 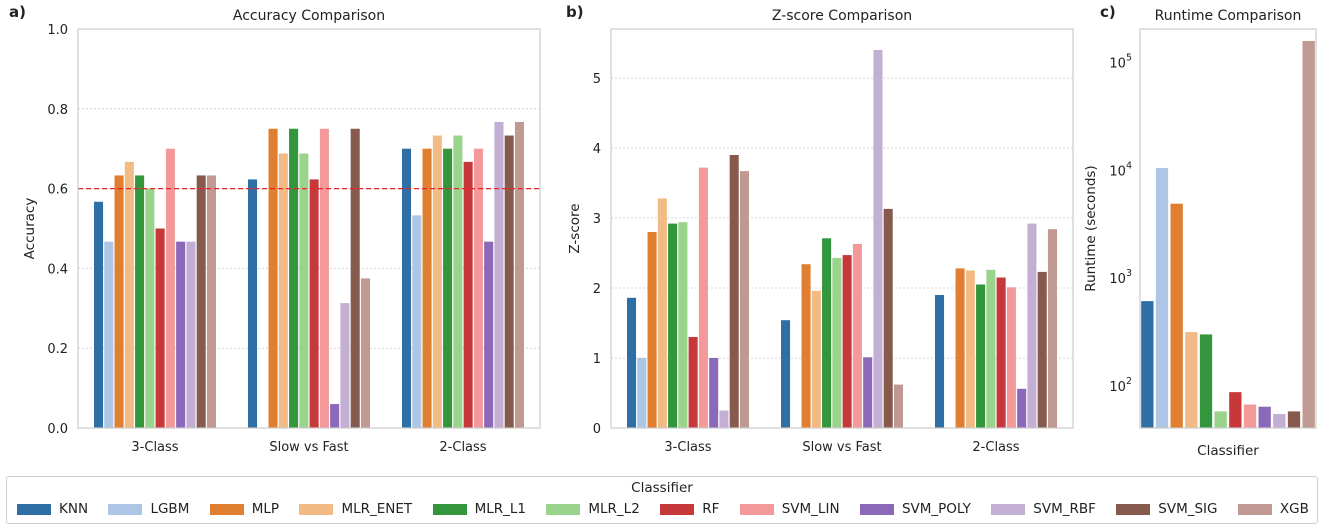 What do you see at coordinates (57, 190) in the screenshot?
I see `accuracy-ytick-label: 0.6` at bounding box center [57, 190].